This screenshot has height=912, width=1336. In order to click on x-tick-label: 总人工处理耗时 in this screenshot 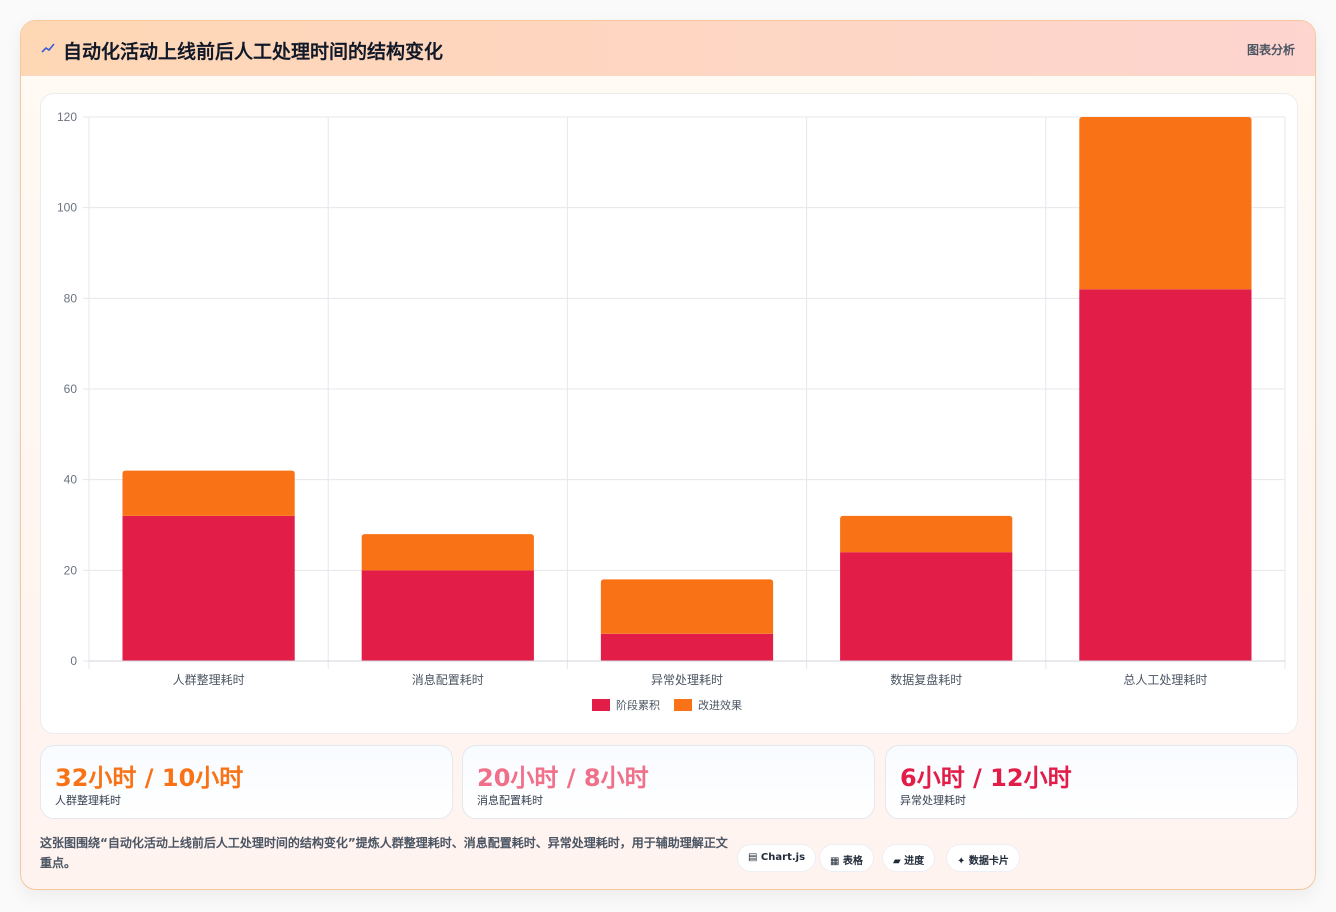, I will do `click(1165, 680)`.